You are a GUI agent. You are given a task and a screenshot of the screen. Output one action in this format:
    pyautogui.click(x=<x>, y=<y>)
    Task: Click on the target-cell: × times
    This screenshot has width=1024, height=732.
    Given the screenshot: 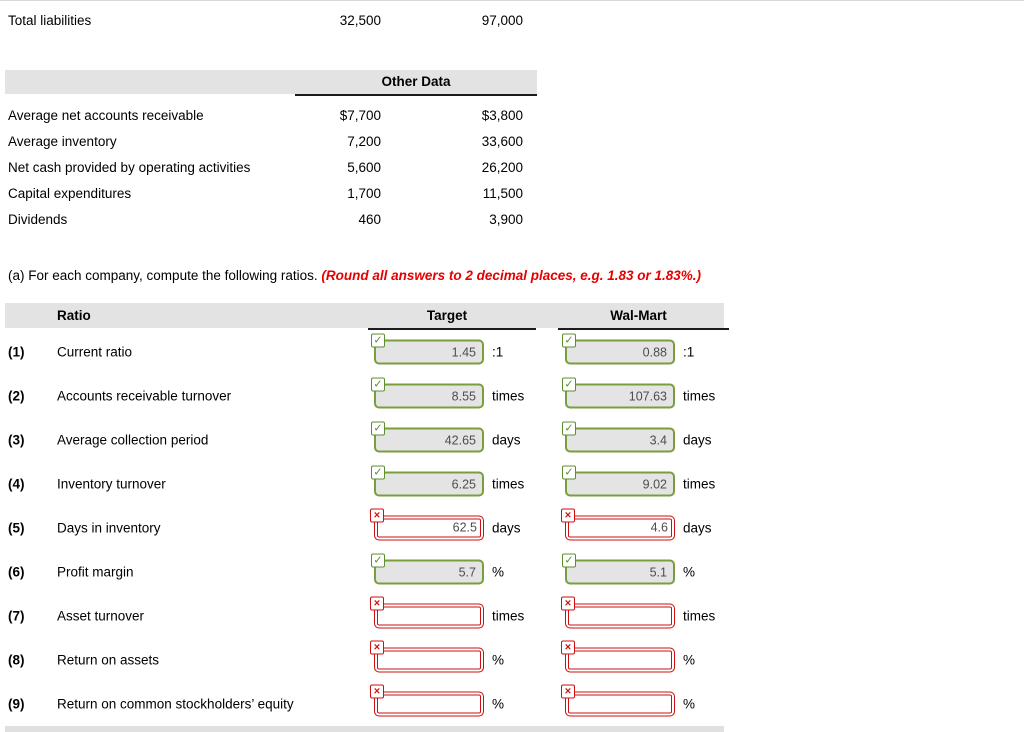 What is the action you would take?
    pyautogui.click(x=447, y=612)
    